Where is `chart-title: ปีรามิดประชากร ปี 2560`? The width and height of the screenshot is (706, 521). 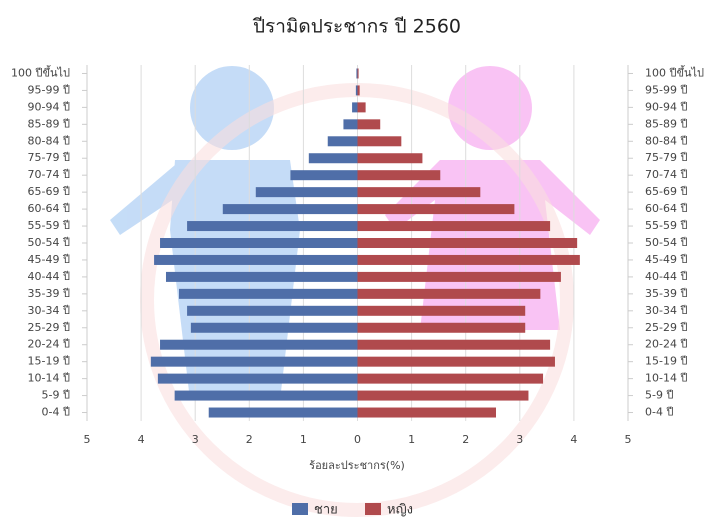
chart-title: ปีรามิดประชากร ปี 2560 is located at coordinates (356, 27).